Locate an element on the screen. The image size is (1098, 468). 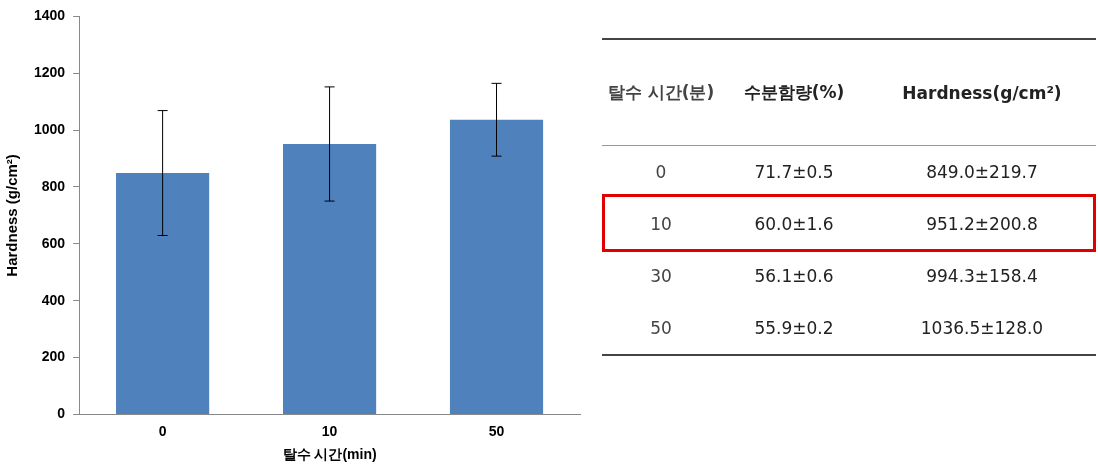
text: 951.2±200.8 is located at coordinates (982, 224).